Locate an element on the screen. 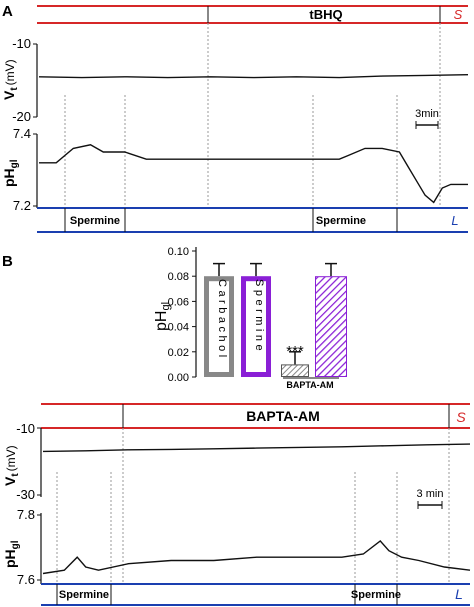 This screenshot has height=607, width=474. b-vt-trace is located at coordinates (256, 448).